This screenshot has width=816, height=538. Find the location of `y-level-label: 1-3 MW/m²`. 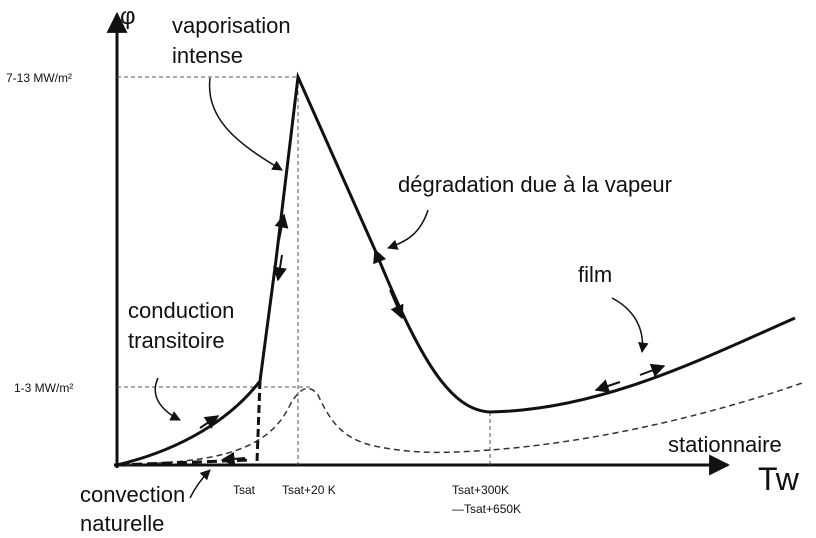

y-level-label: 1-3 MW/m² is located at coordinates (43, 388).